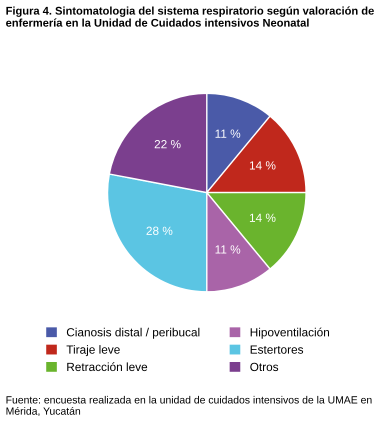  What do you see at coordinates (93, 350) in the screenshot?
I see `legend-label: Tiraje leve` at bounding box center [93, 350].